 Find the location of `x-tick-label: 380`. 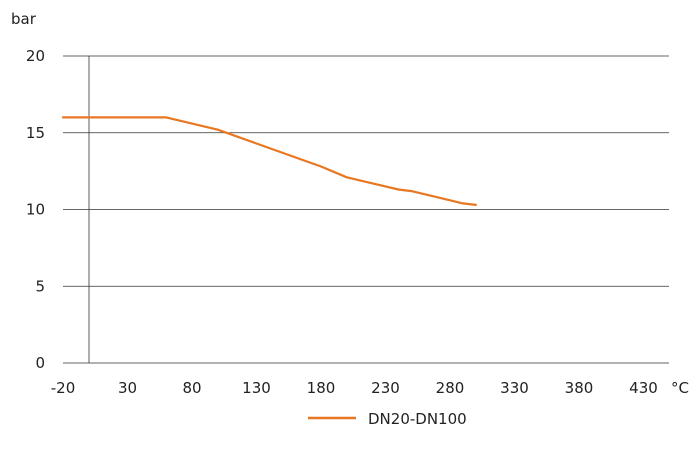

x-tick-label: 380 is located at coordinates (579, 388).